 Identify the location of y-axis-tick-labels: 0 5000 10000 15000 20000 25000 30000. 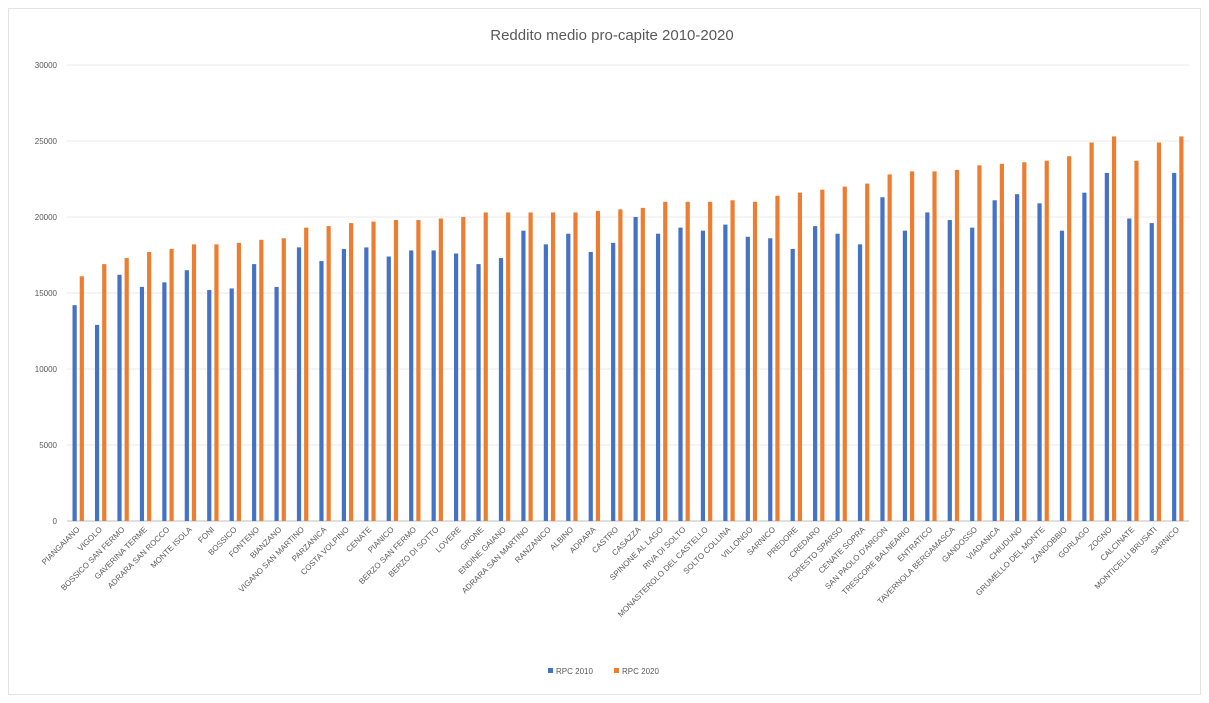
(46, 293).